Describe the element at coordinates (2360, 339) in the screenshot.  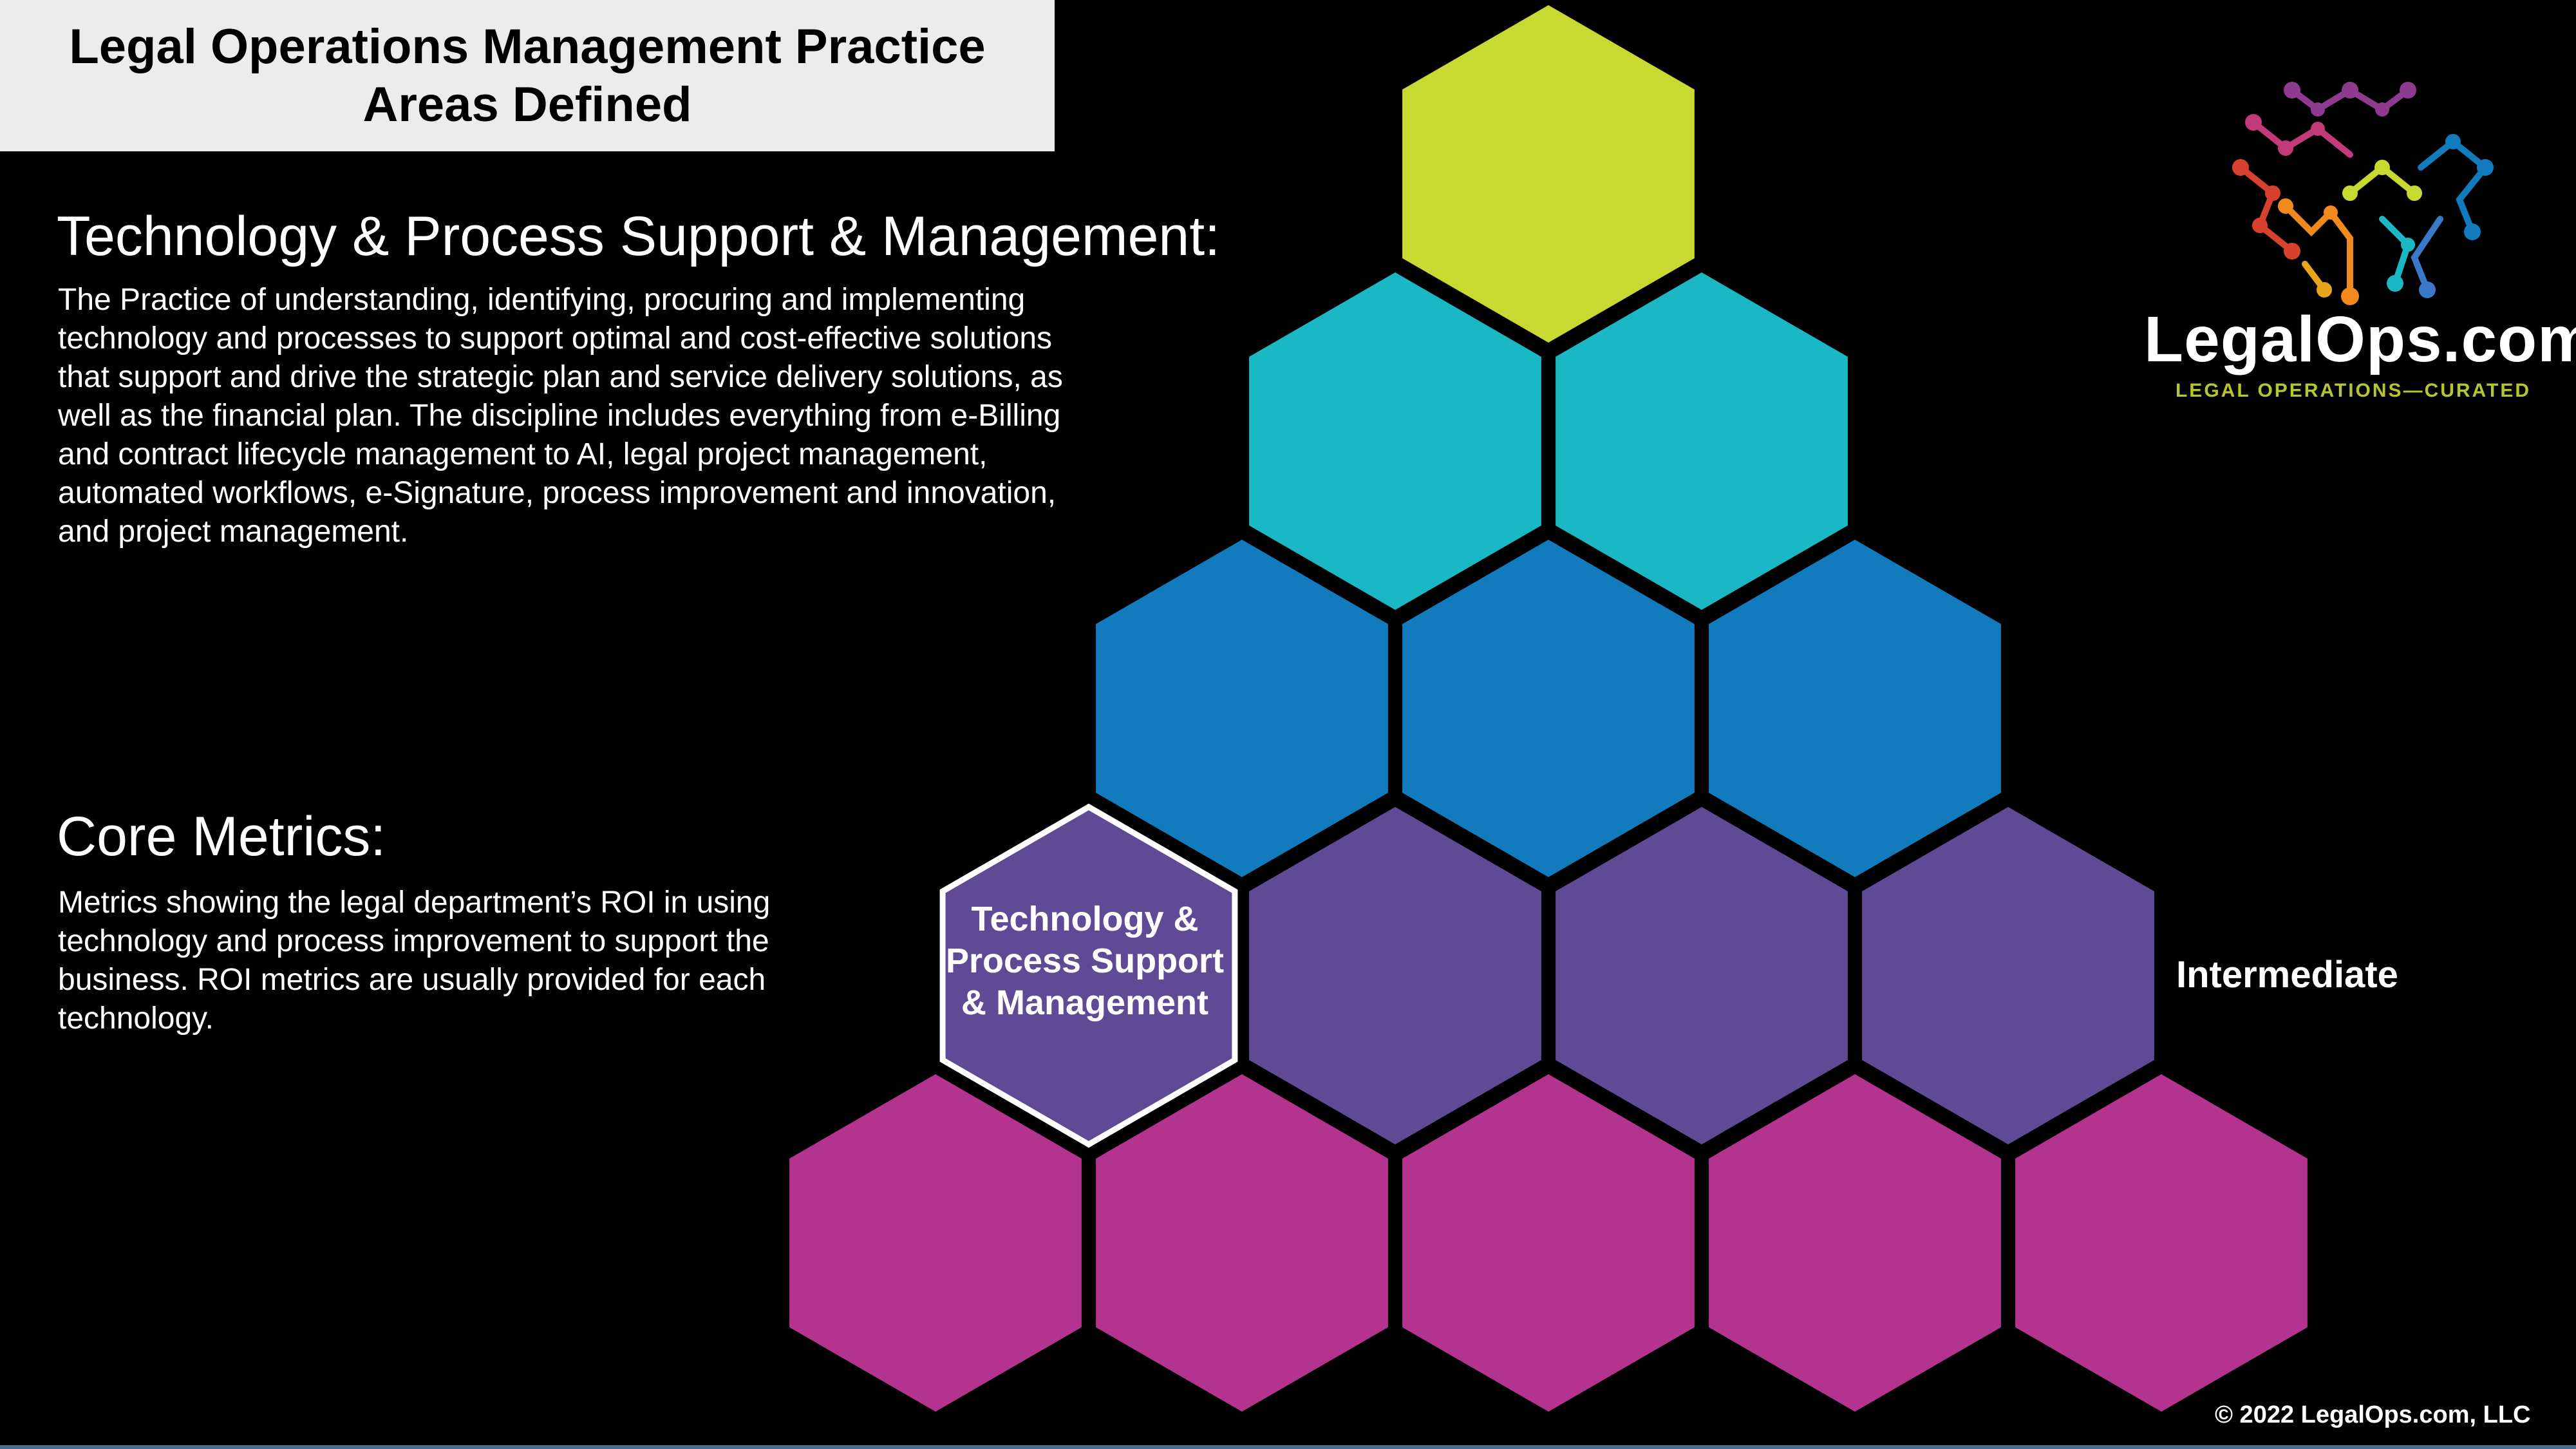
I see `logo-wordmark: LegalOps.com` at that location.